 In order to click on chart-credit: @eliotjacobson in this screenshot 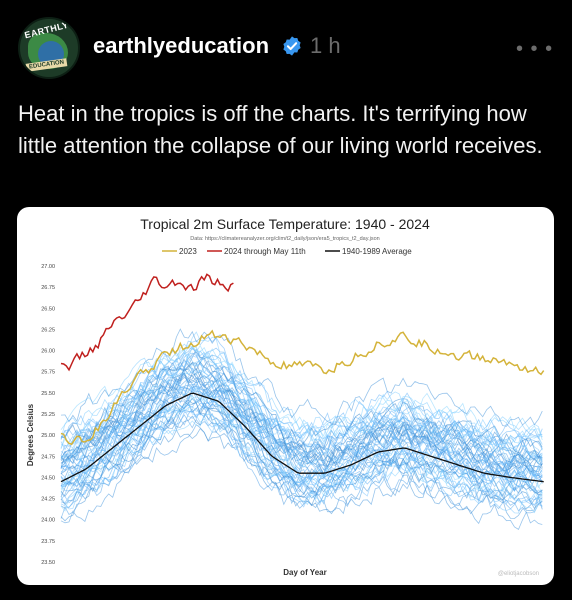, I will do `click(518, 574)`.